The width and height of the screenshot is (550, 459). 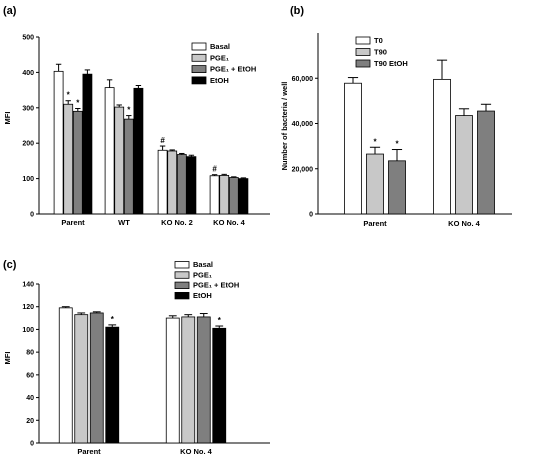 I want to click on panel-label: (b), so click(x=297, y=11).